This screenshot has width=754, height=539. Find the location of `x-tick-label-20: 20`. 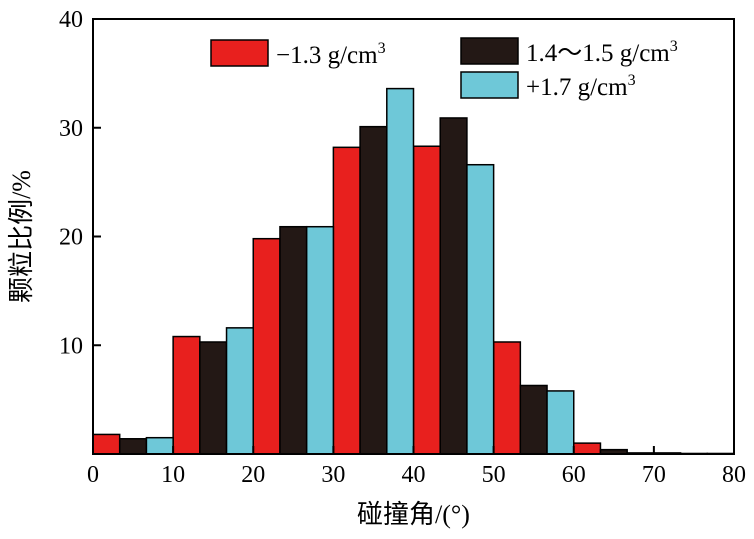

x-tick-label-20: 20 is located at coordinates (253, 475).